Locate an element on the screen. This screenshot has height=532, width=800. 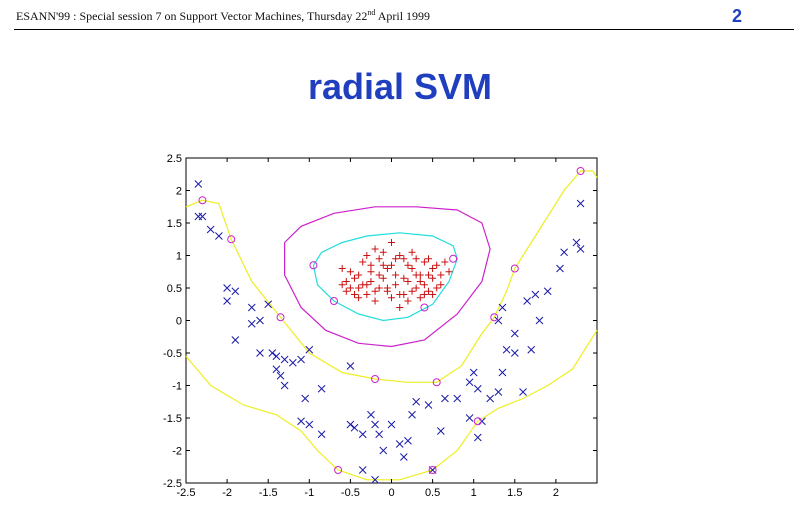
y-tick-label: 1 is located at coordinates (179, 257).